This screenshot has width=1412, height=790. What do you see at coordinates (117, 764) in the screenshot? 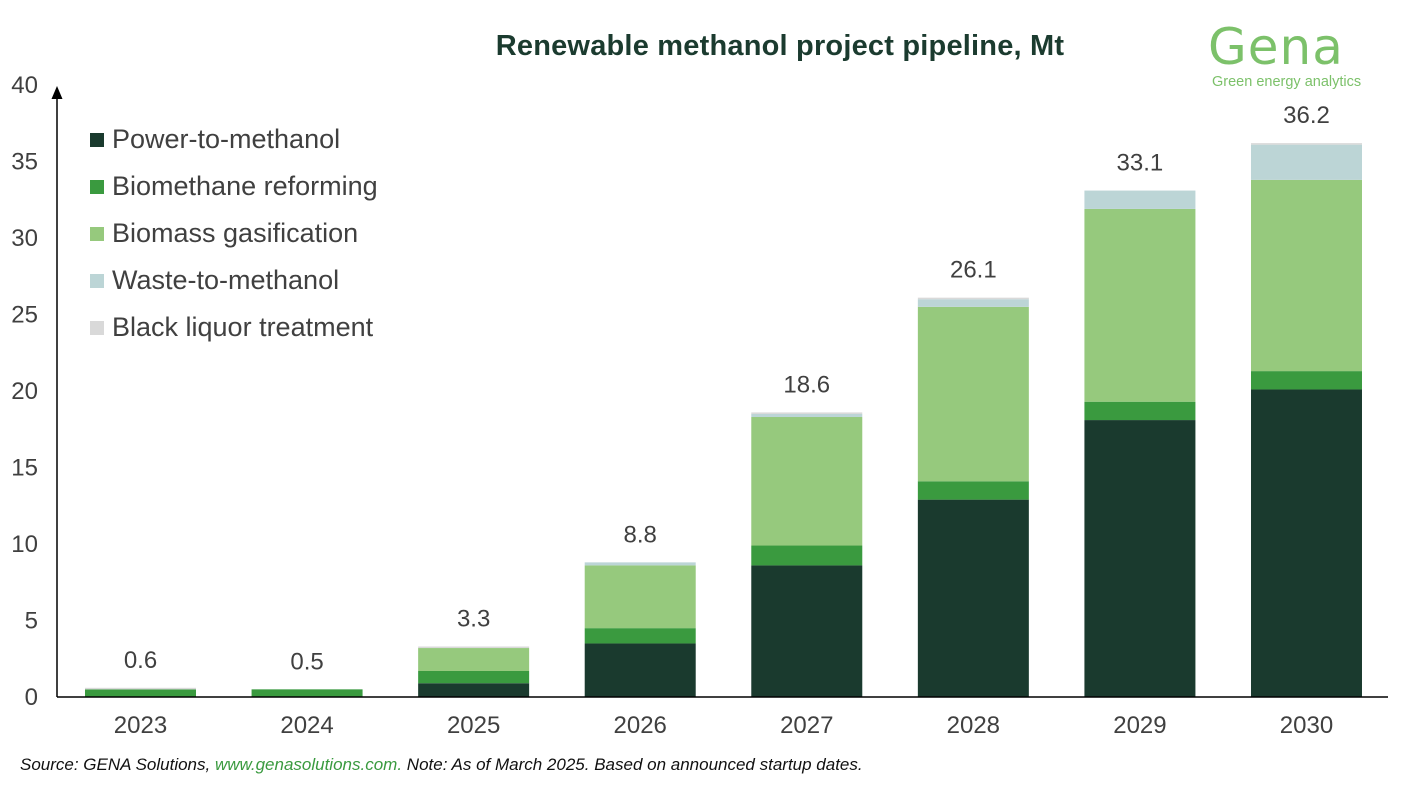
I see `source-prefix: Source: GENA Solutions,` at bounding box center [117, 764].